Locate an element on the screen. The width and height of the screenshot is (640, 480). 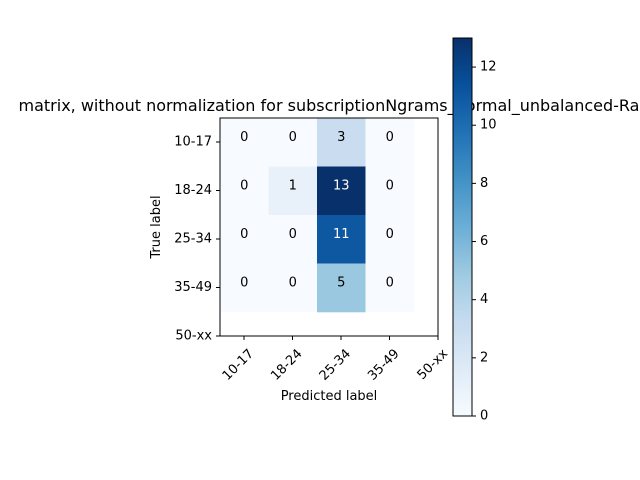
colorbar-tick-label: 12 is located at coordinates (488, 67).